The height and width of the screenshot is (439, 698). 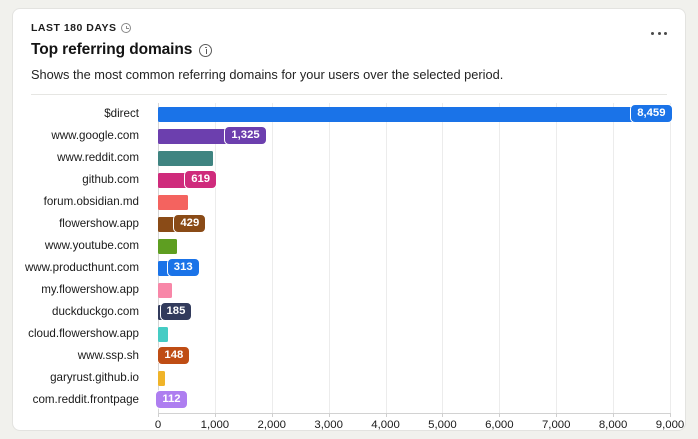 What do you see at coordinates (651, 113) in the screenshot?
I see `bar-value-badge: 8,459` at bounding box center [651, 113].